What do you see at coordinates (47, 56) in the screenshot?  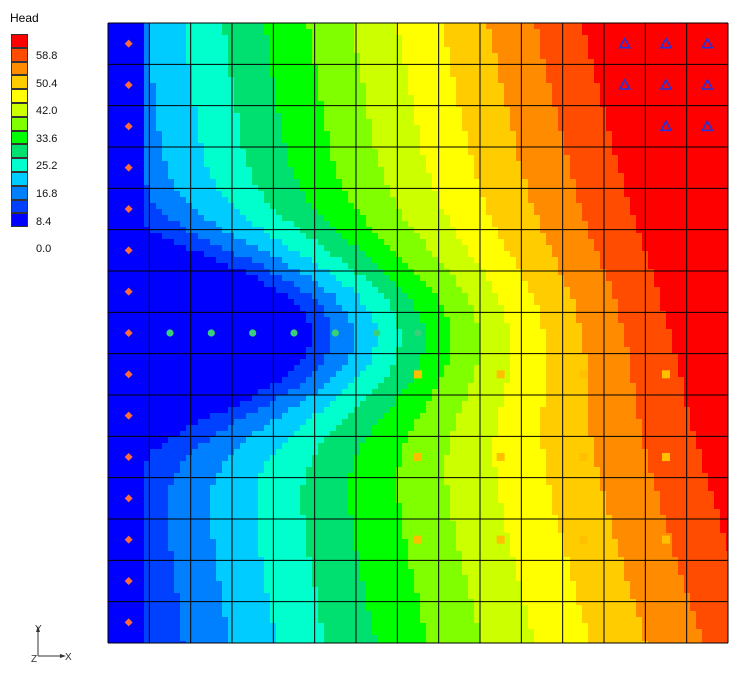 I see `legend-label: 58.8` at bounding box center [47, 56].